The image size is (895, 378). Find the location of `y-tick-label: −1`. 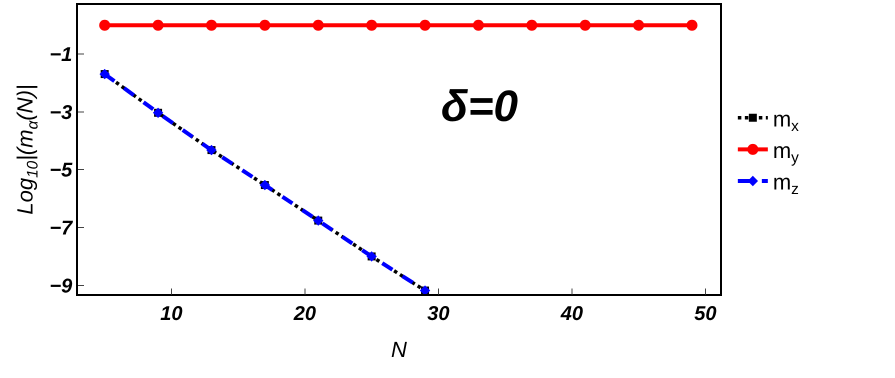

y-tick-label: −1 is located at coordinates (60, 55).